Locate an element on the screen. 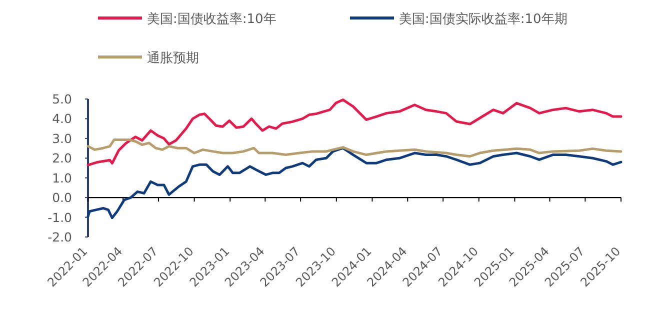 The image size is (661, 324). y-tick-label: 5.0 is located at coordinates (62, 99).